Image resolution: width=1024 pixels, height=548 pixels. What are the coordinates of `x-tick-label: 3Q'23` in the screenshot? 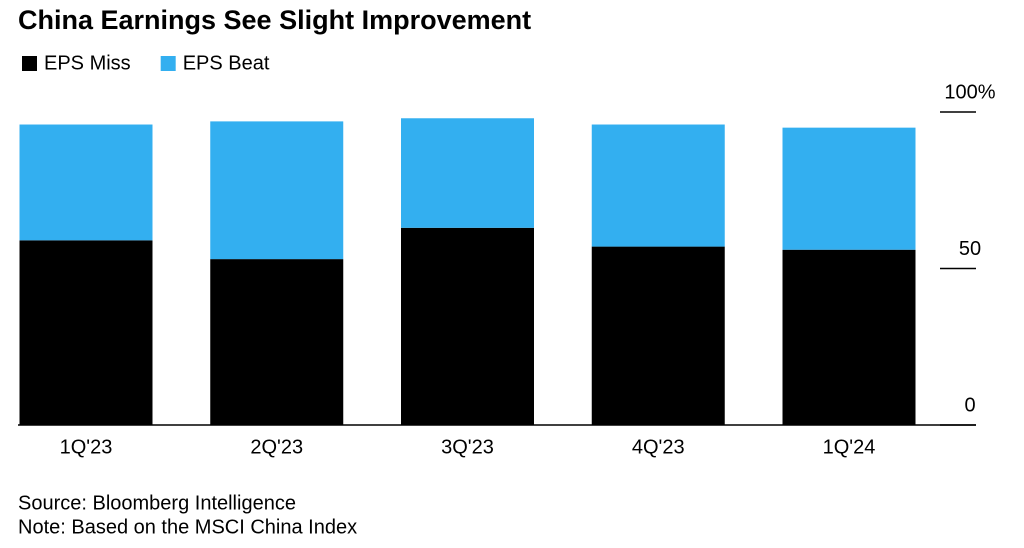 It's located at (467, 447).